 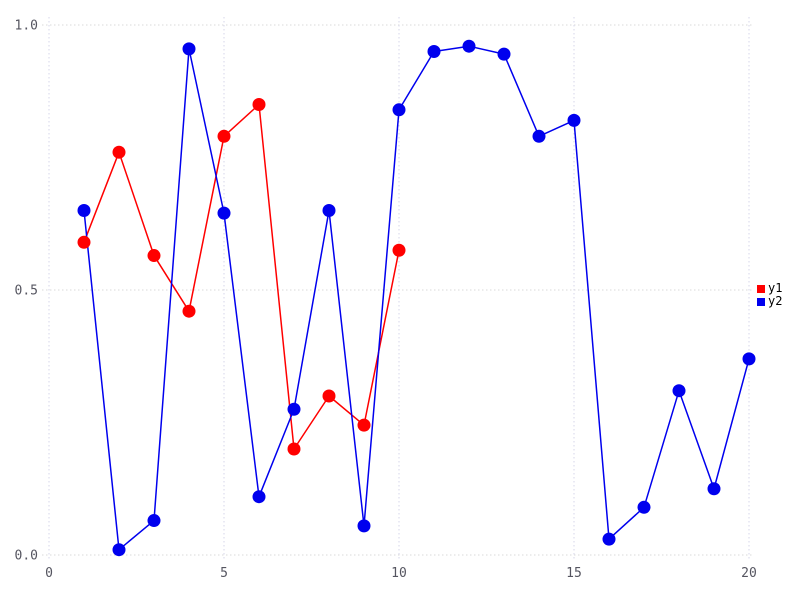 I want to click on legend-swatch-y1-icon, so click(x=761, y=288).